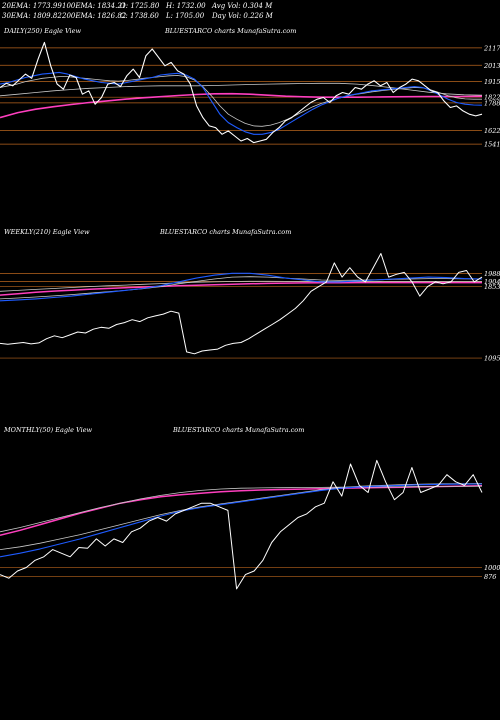 This screenshot has height=720, width=500. Describe the element at coordinates (140, 6) in the screenshot. I see `header-open: O: 1725.80` at that location.